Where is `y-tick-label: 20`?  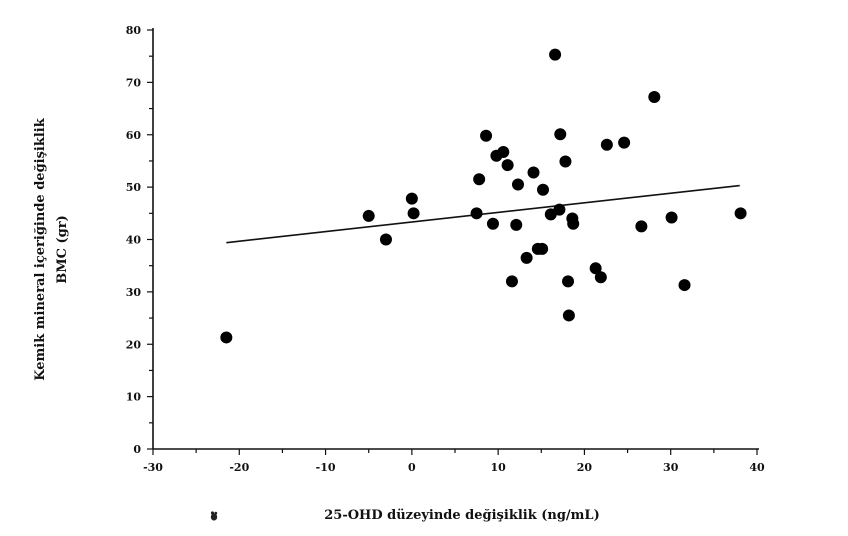 y-tick-label: 20 is located at coordinates (134, 344).